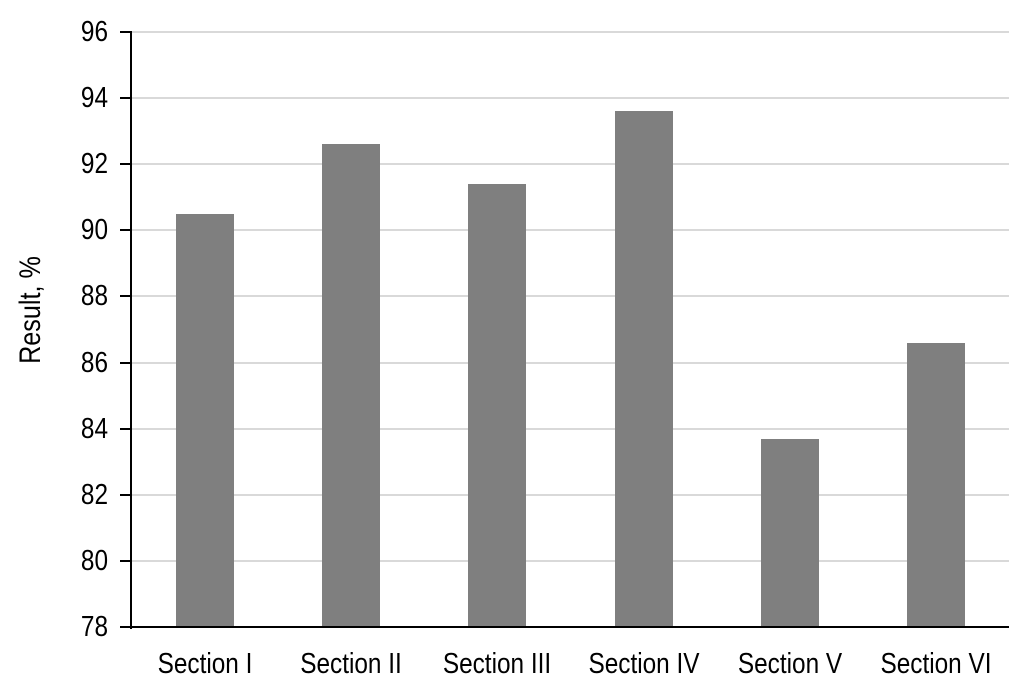 The width and height of the screenshot is (1017, 695). I want to click on y-tick-label: 78, so click(94, 627).